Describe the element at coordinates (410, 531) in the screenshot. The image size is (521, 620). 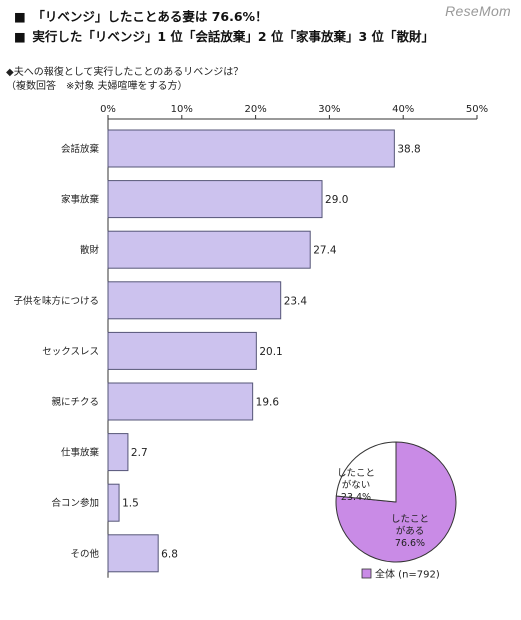
I see `pie-slice-label: がある` at that location.